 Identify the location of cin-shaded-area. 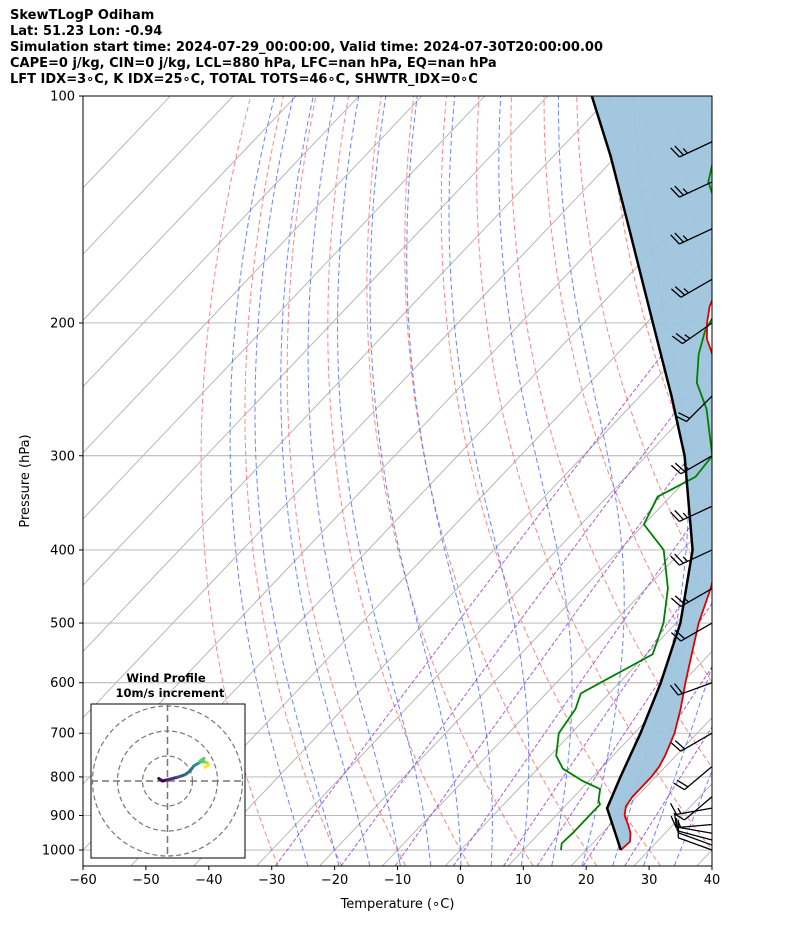
(651, 473).